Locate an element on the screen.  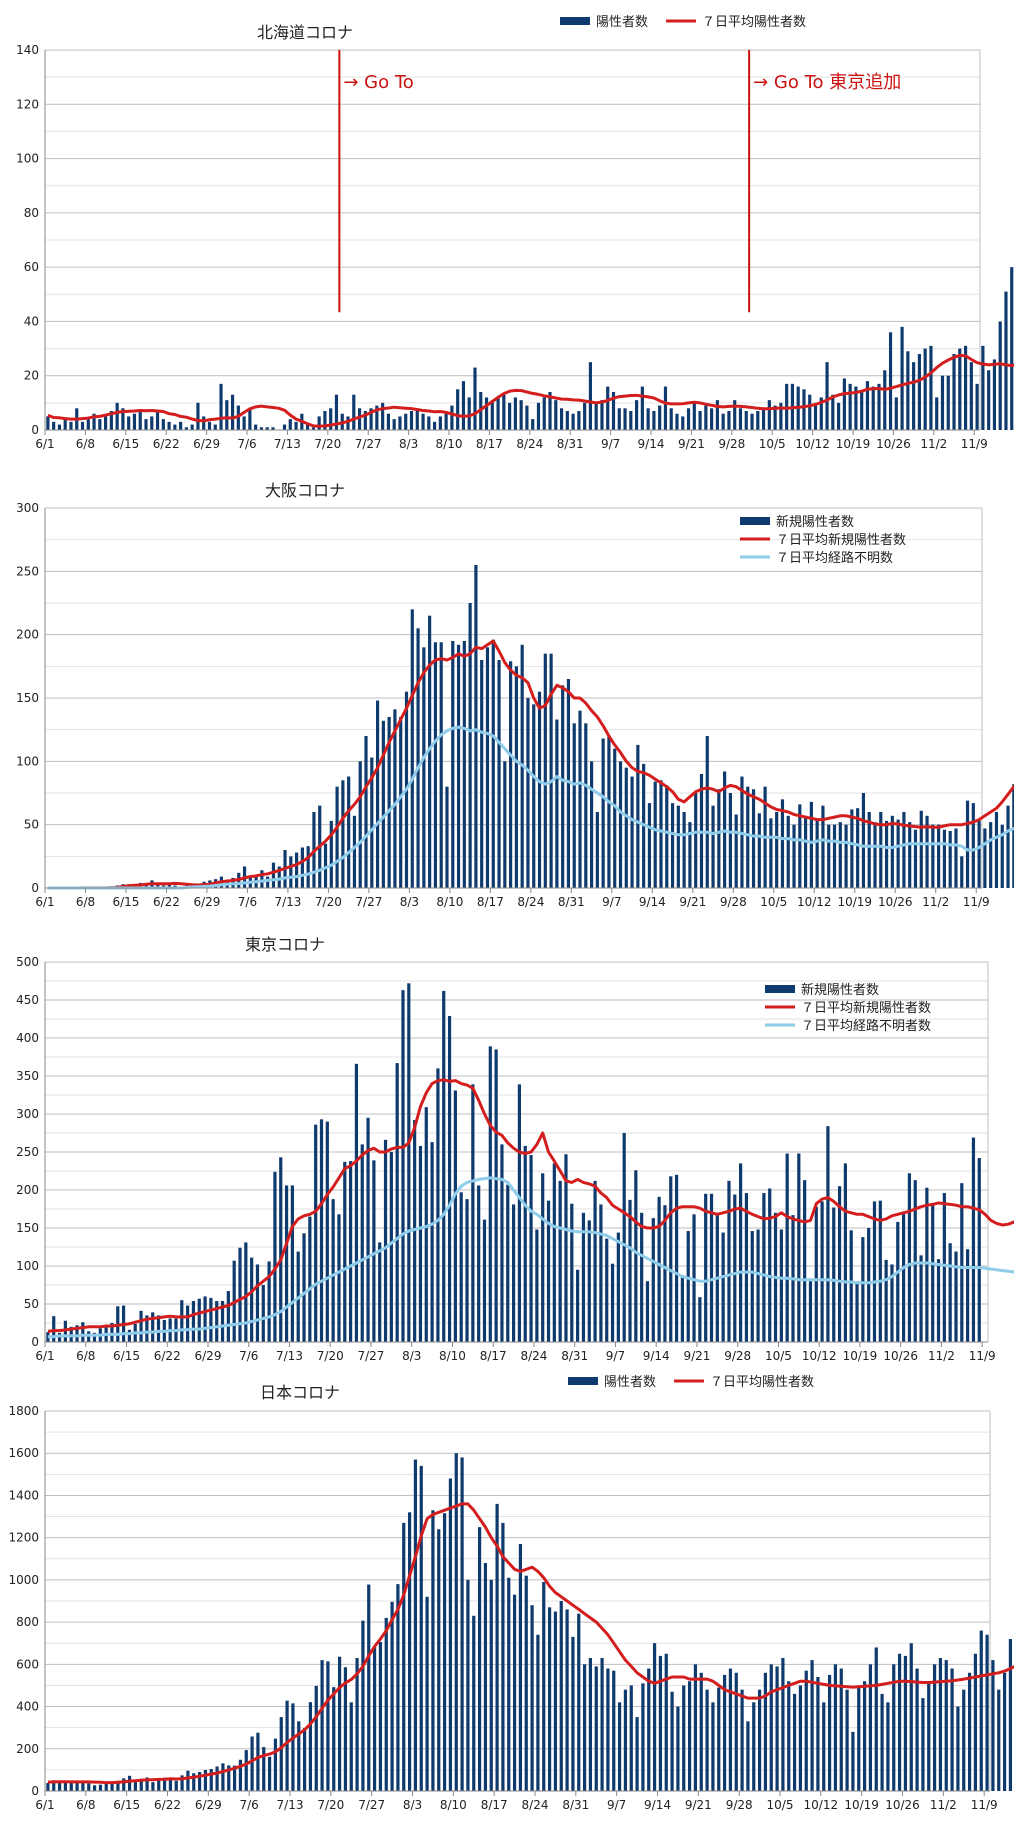
x-tick-label: 10/19 is located at coordinates (853, 444).